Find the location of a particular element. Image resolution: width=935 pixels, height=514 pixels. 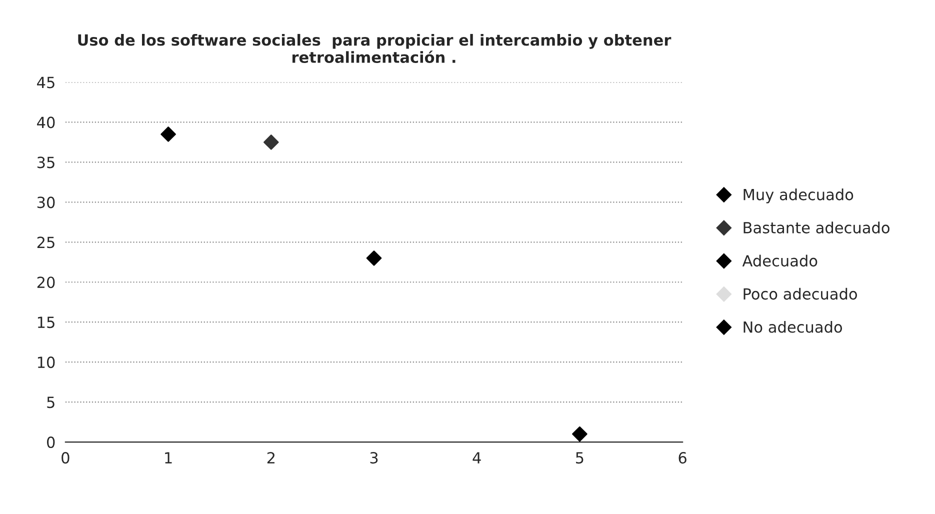

y-tick-label: 10 is located at coordinates (46, 362).